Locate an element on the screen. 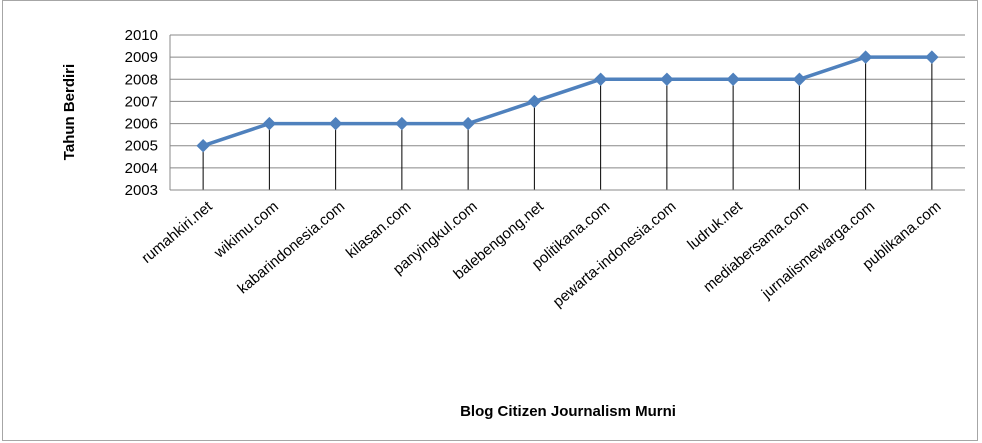 This screenshot has width=982, height=443. x-axis-title: Blog Citizen Journalism Murni is located at coordinates (568, 411).